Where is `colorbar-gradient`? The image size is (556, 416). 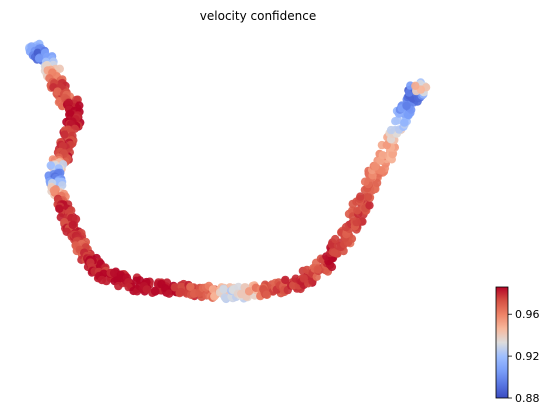
colorbar-gradient is located at coordinates (502, 342).